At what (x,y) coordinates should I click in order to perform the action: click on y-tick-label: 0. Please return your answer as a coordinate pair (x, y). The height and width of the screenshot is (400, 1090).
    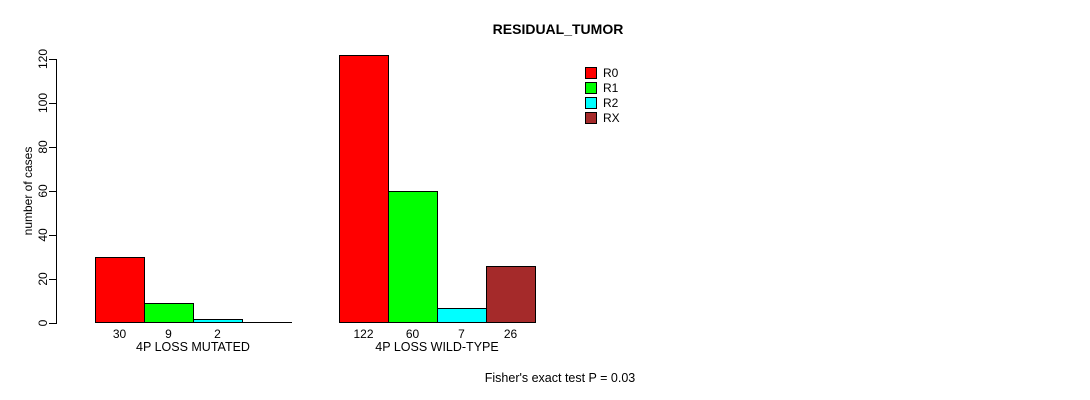
    Looking at the image, I should click on (43, 323).